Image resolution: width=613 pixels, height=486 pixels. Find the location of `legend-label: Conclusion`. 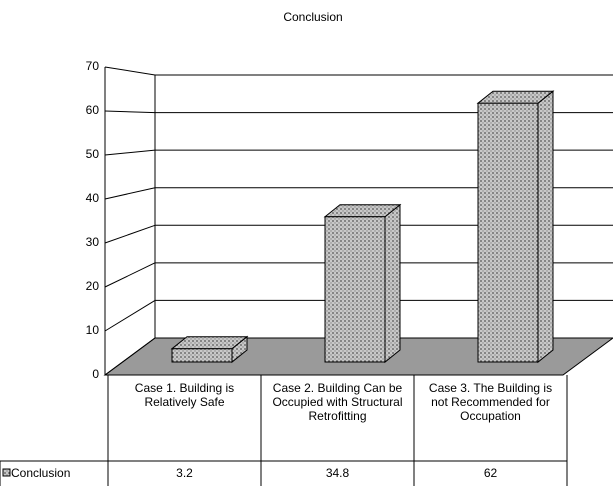

legend-label: Conclusion is located at coordinates (41, 473).